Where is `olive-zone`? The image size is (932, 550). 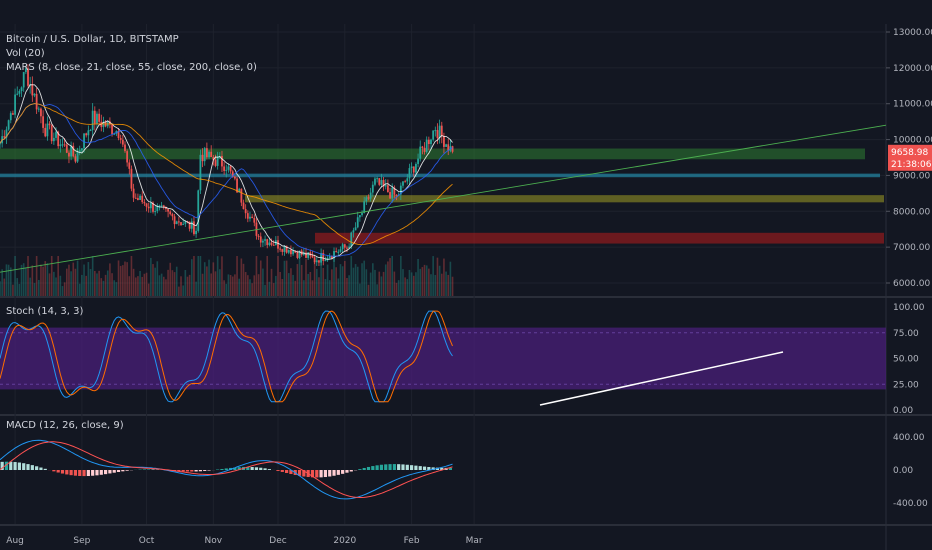
olive-zone is located at coordinates (564, 199).